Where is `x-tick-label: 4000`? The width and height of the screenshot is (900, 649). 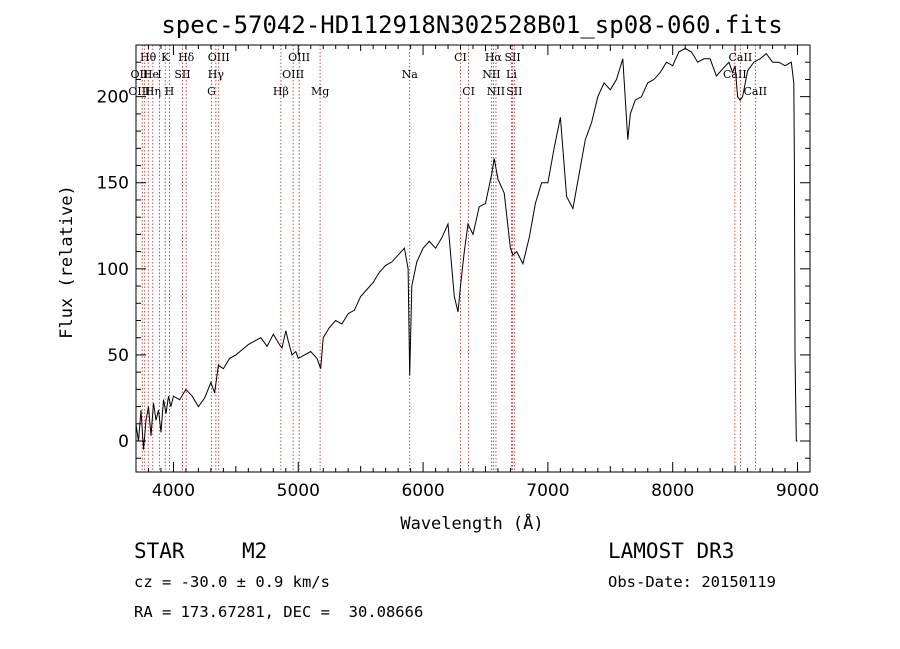 x-tick-label: 4000 is located at coordinates (173, 491).